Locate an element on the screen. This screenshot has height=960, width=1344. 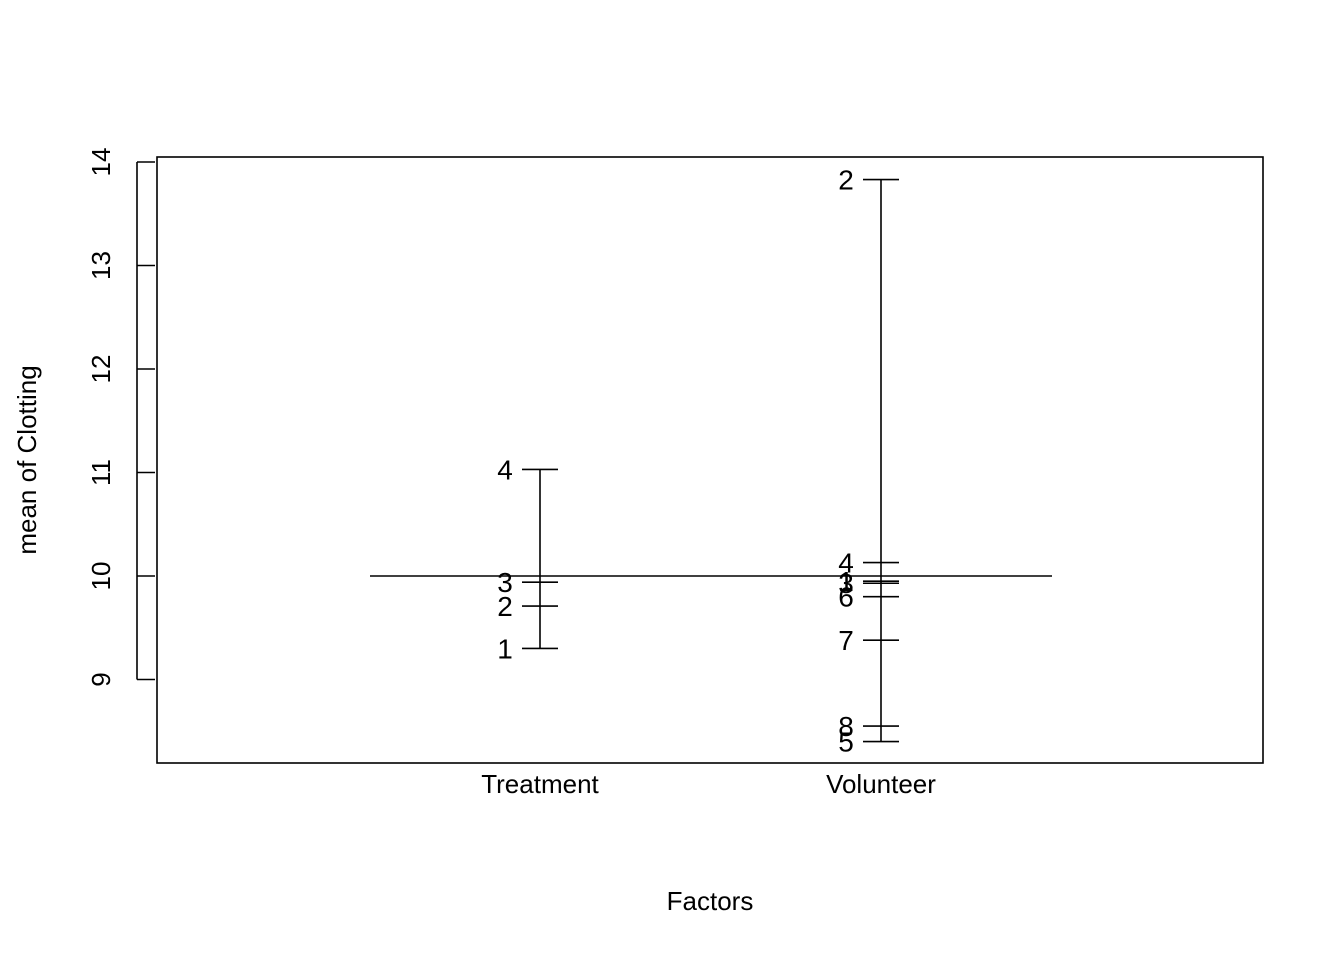
y-tick-label: 9 is located at coordinates (101, 679).